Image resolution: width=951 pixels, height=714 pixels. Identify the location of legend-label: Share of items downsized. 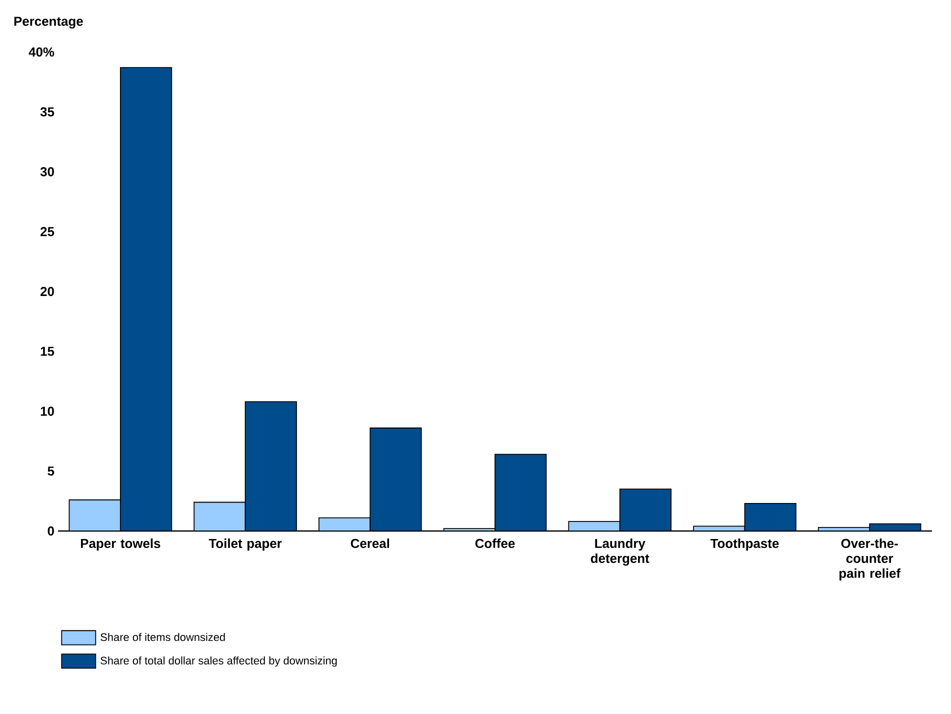
(162, 637).